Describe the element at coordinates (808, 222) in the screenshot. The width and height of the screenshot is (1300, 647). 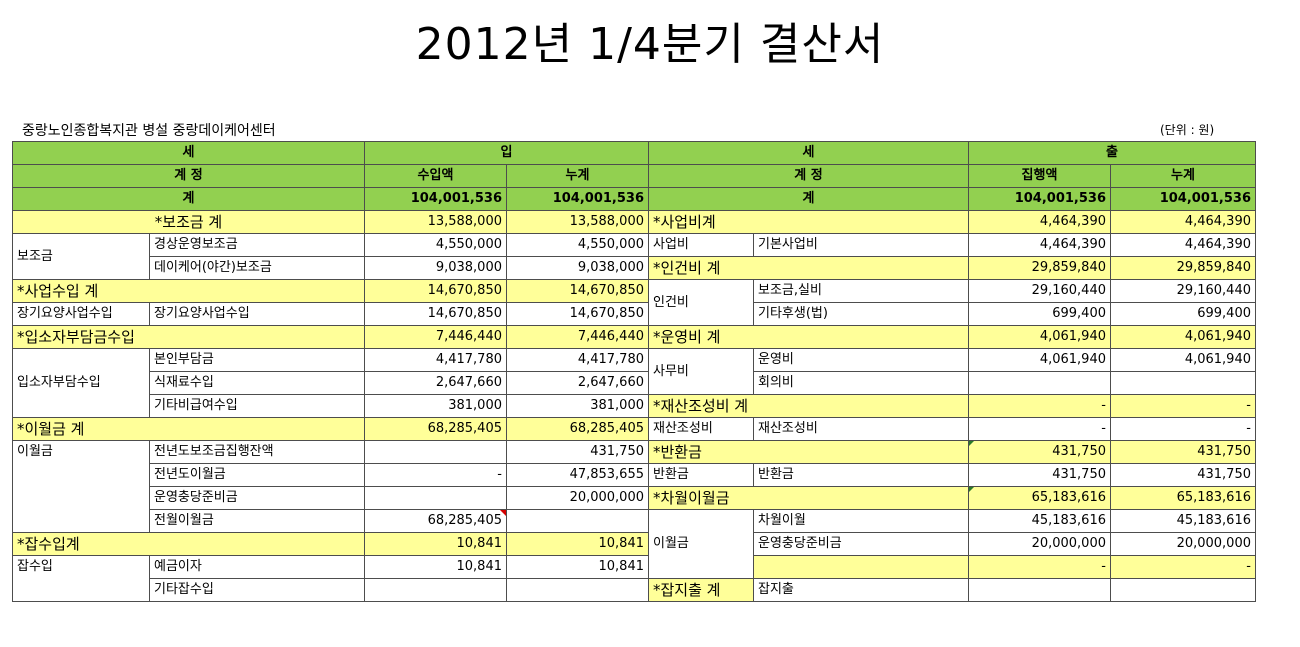
I see `project-total-label: *사업비계` at that location.